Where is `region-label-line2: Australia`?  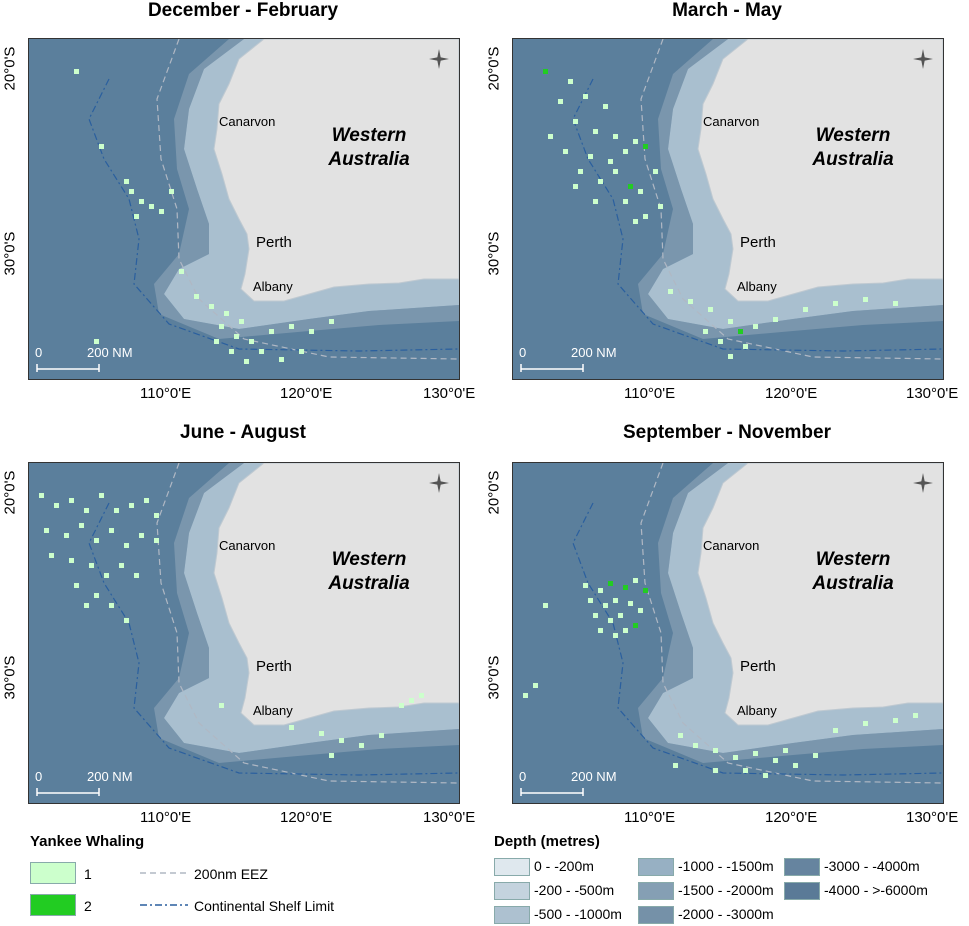 region-label-line2: Australia is located at coordinates (368, 159).